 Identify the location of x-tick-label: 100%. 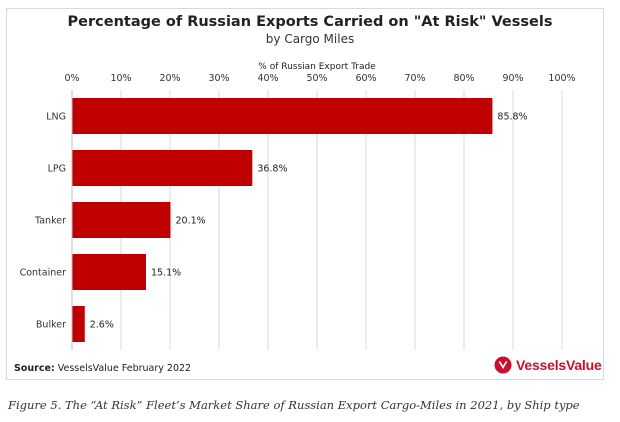
(561, 78).